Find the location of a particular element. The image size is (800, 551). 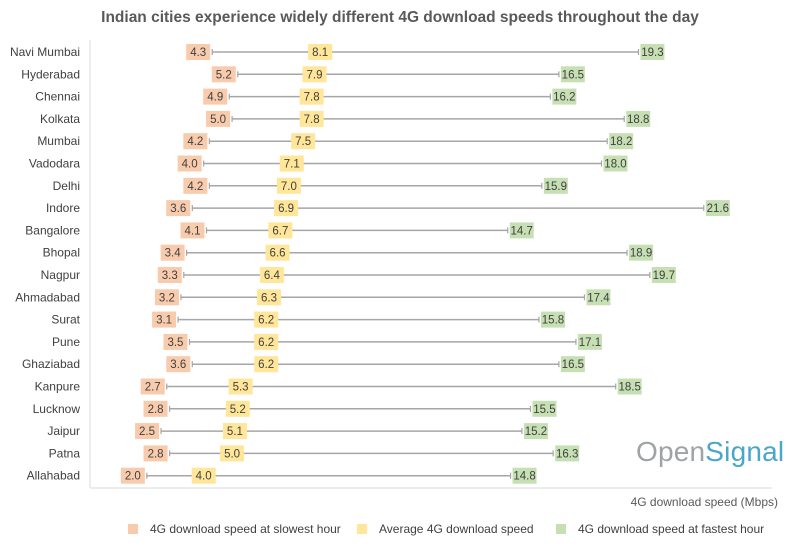

data-label-average-patna: 5.0 is located at coordinates (232, 454).